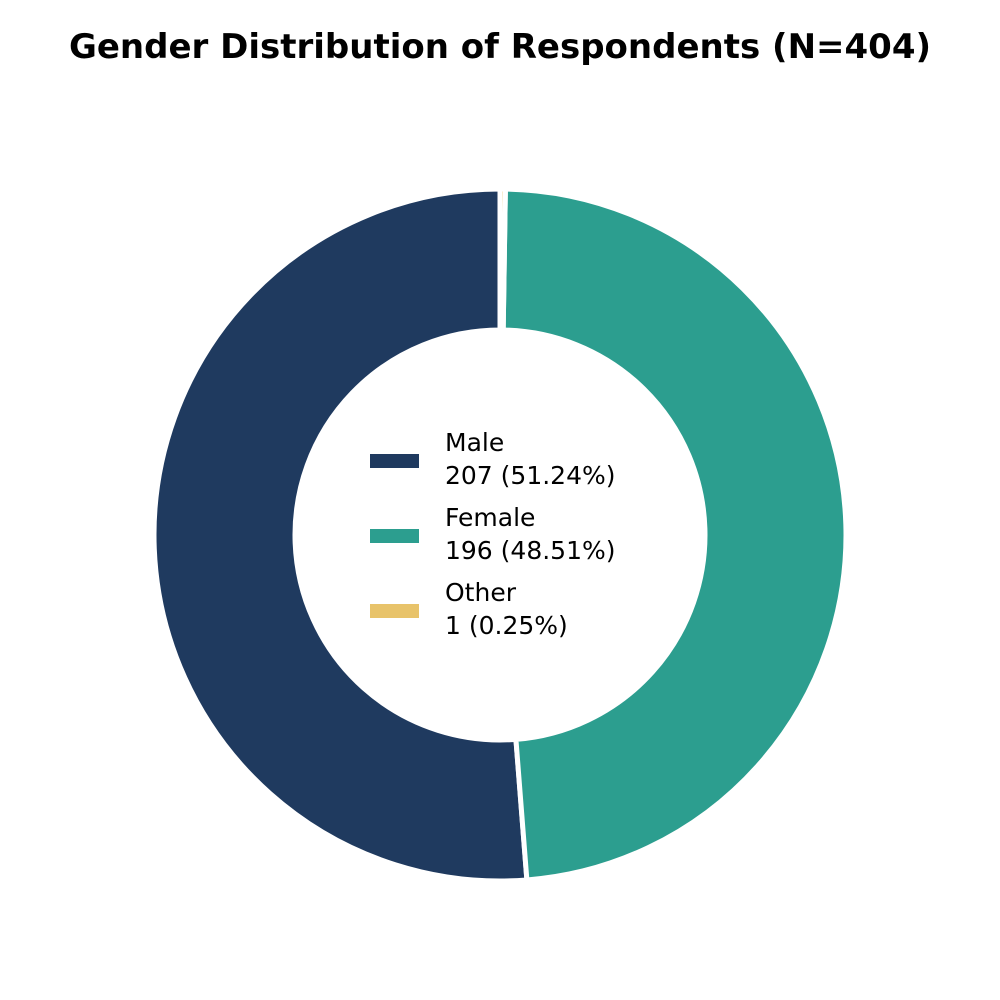  What do you see at coordinates (530, 550) in the screenshot?
I see `legend-value-female: 196 (48.51%)` at bounding box center [530, 550].